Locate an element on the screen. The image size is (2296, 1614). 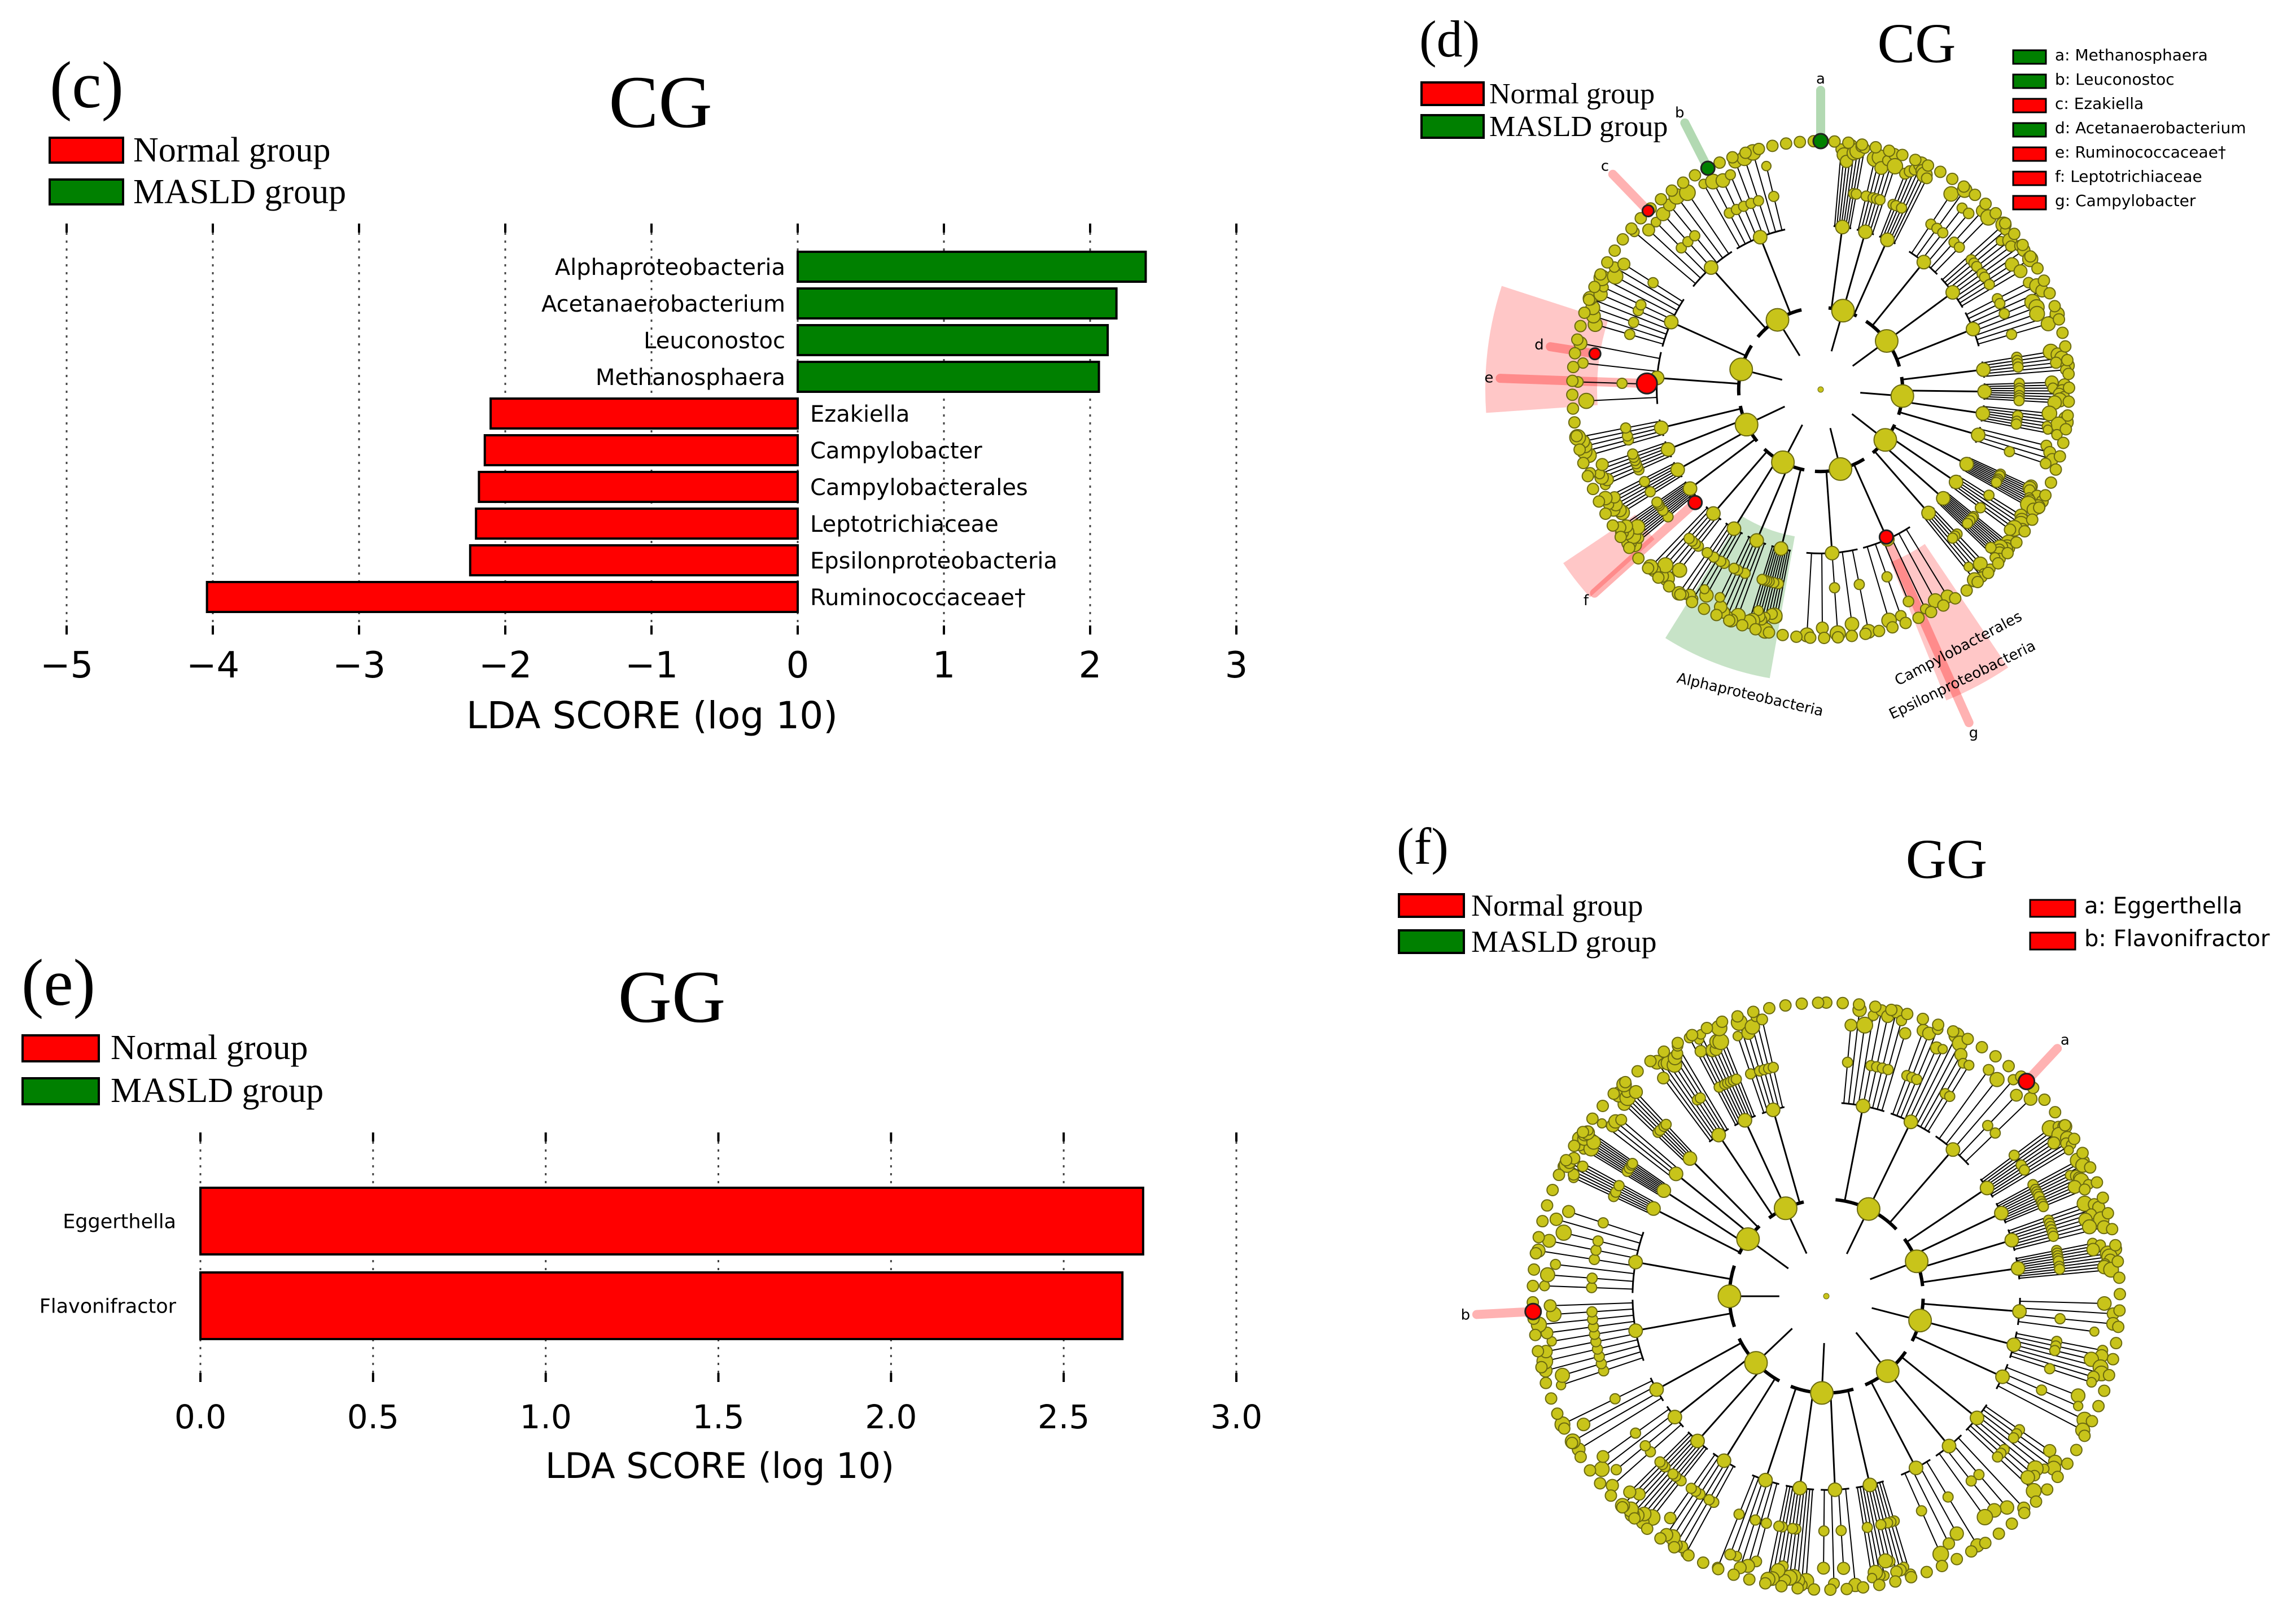
panel-e-bars is located at coordinates (671, 1263).